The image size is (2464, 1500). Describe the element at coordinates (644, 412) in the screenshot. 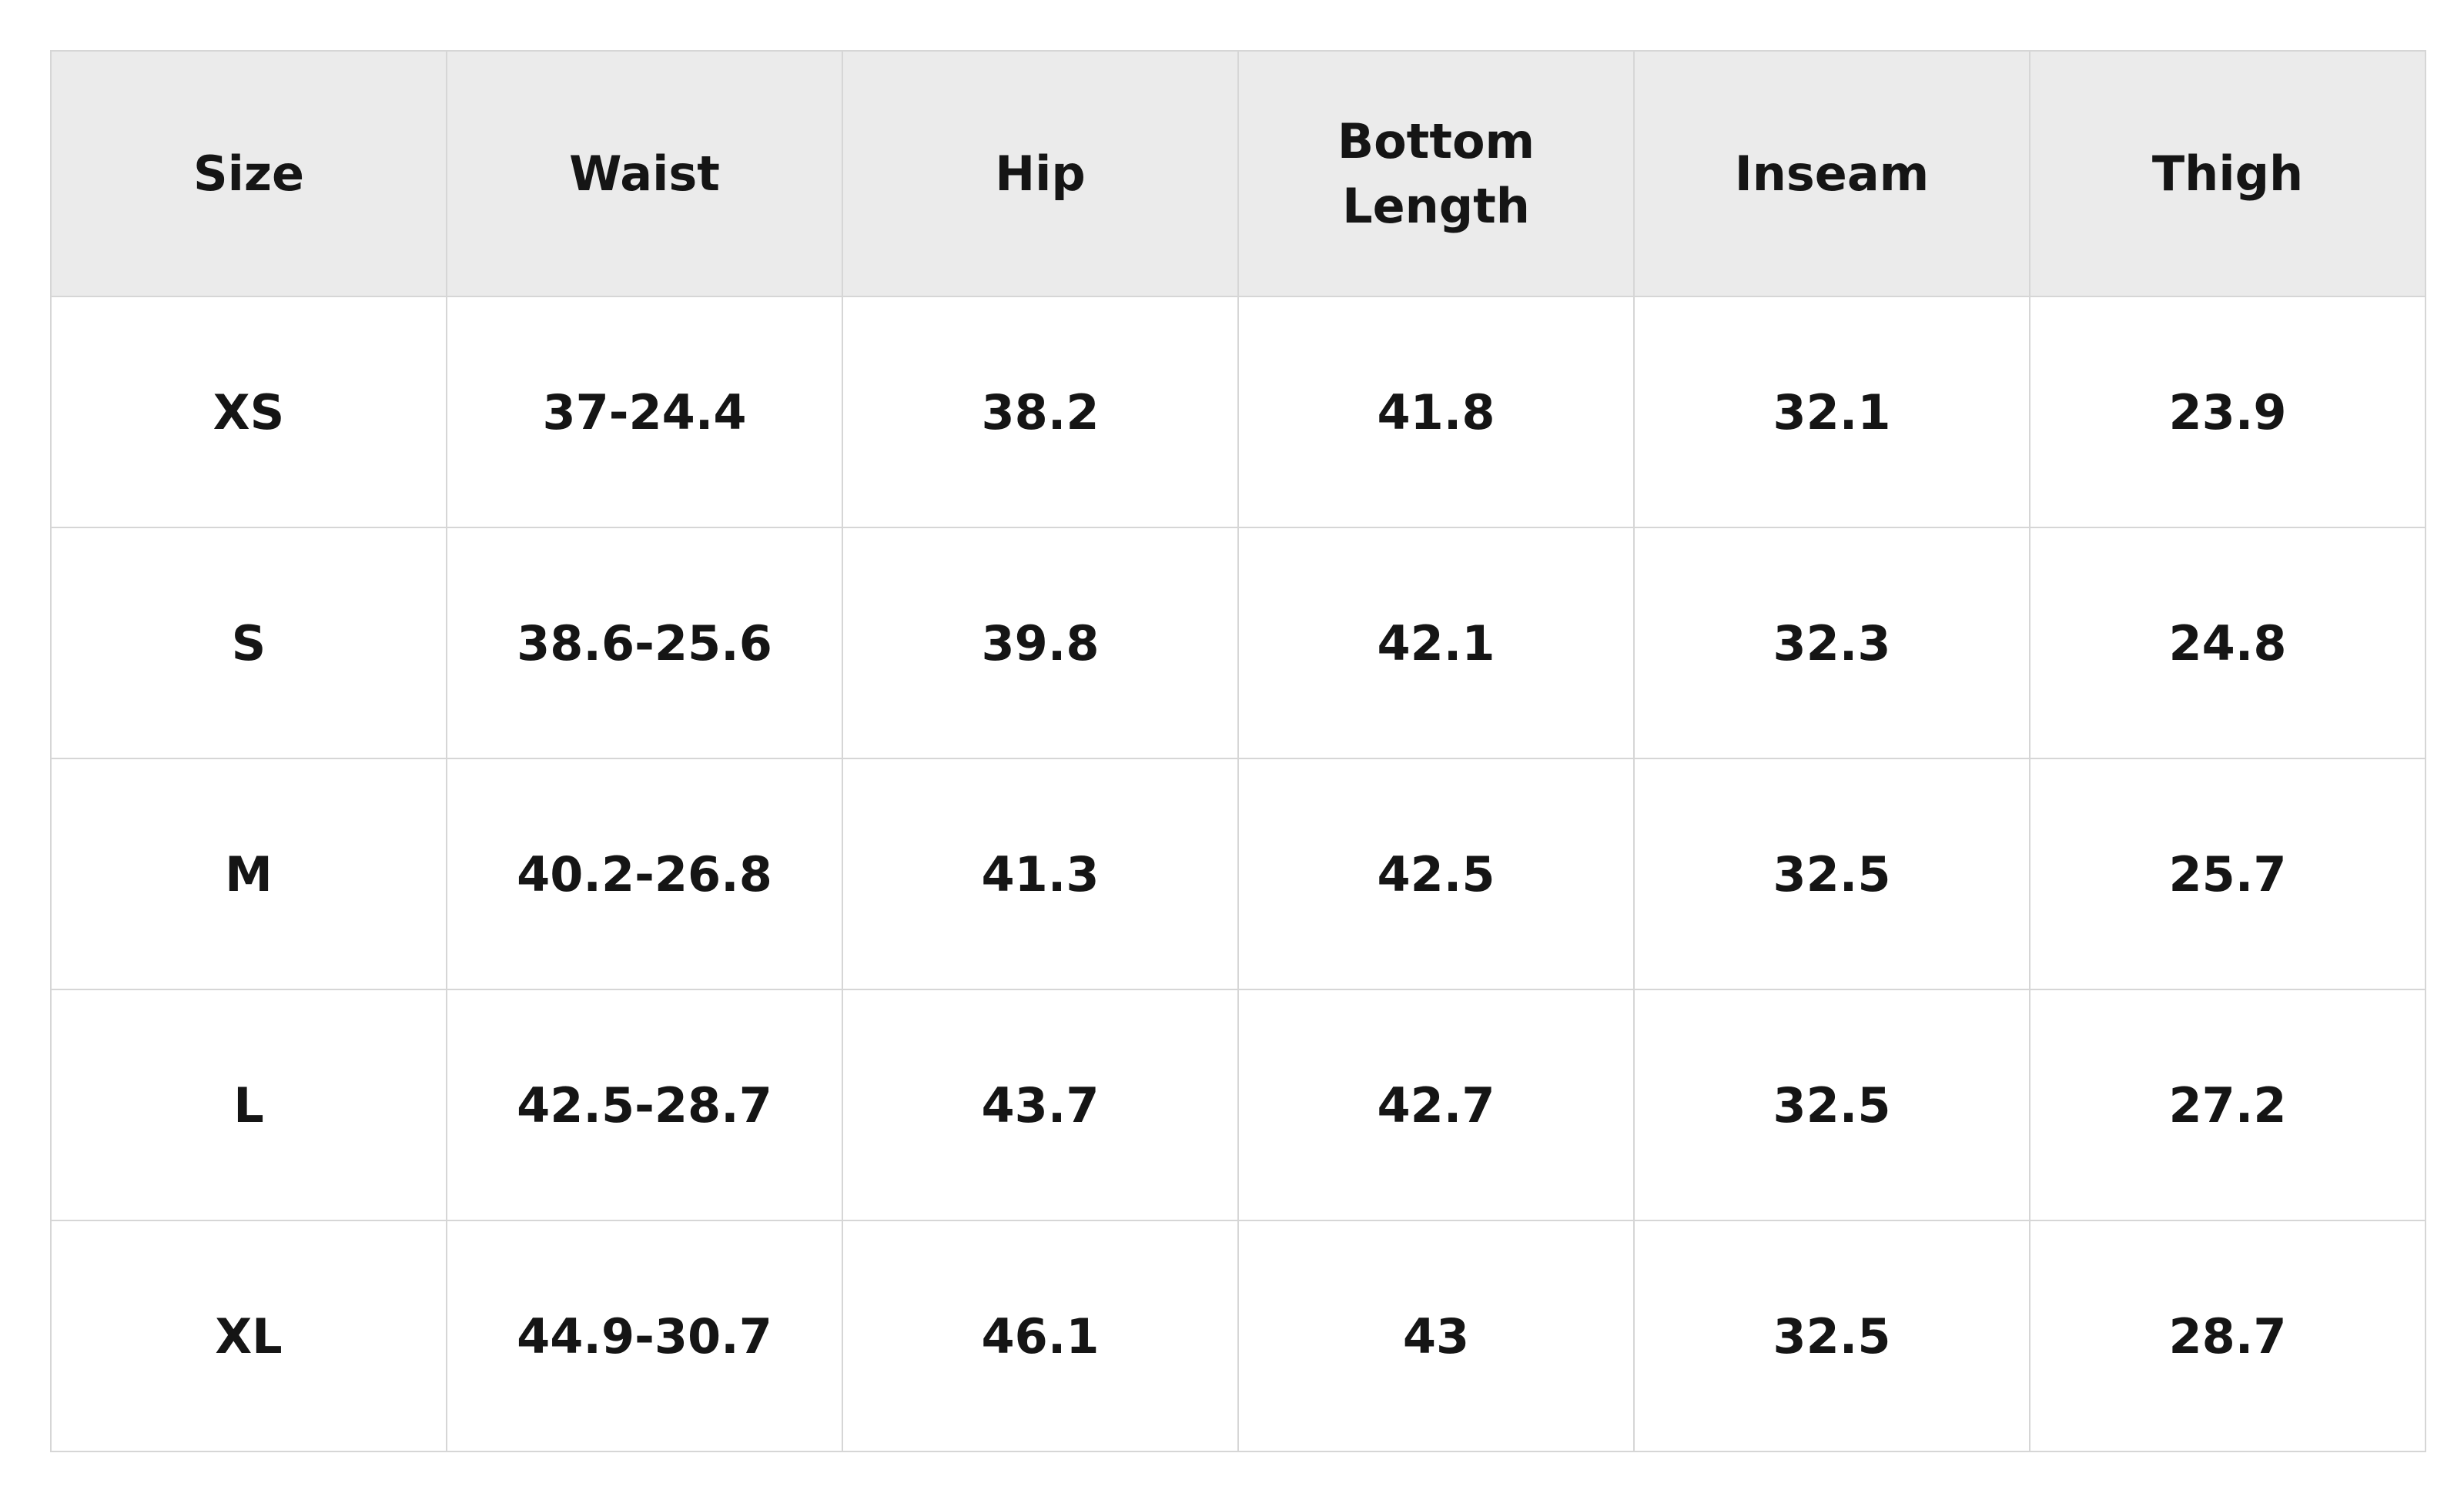

I see `measure-cell: 37-24.4` at that location.